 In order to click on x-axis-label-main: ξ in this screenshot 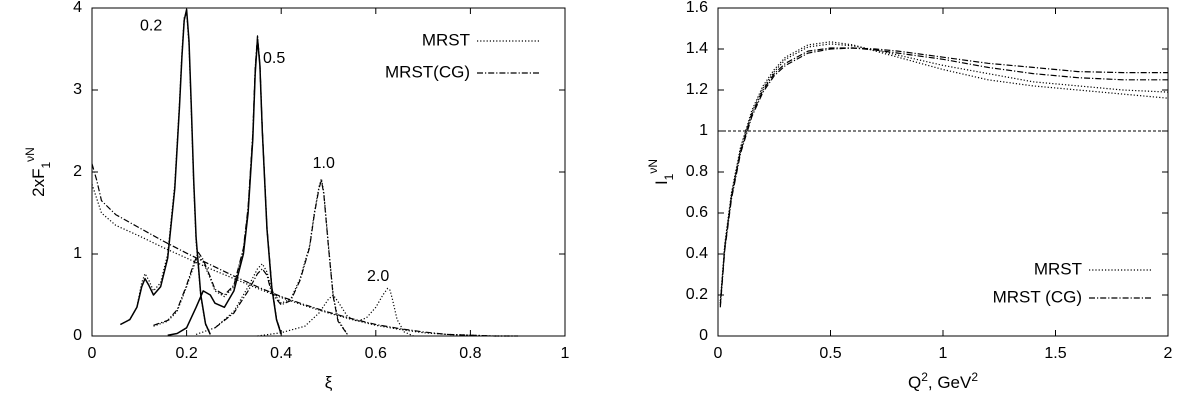, I will do `click(329, 382)`.